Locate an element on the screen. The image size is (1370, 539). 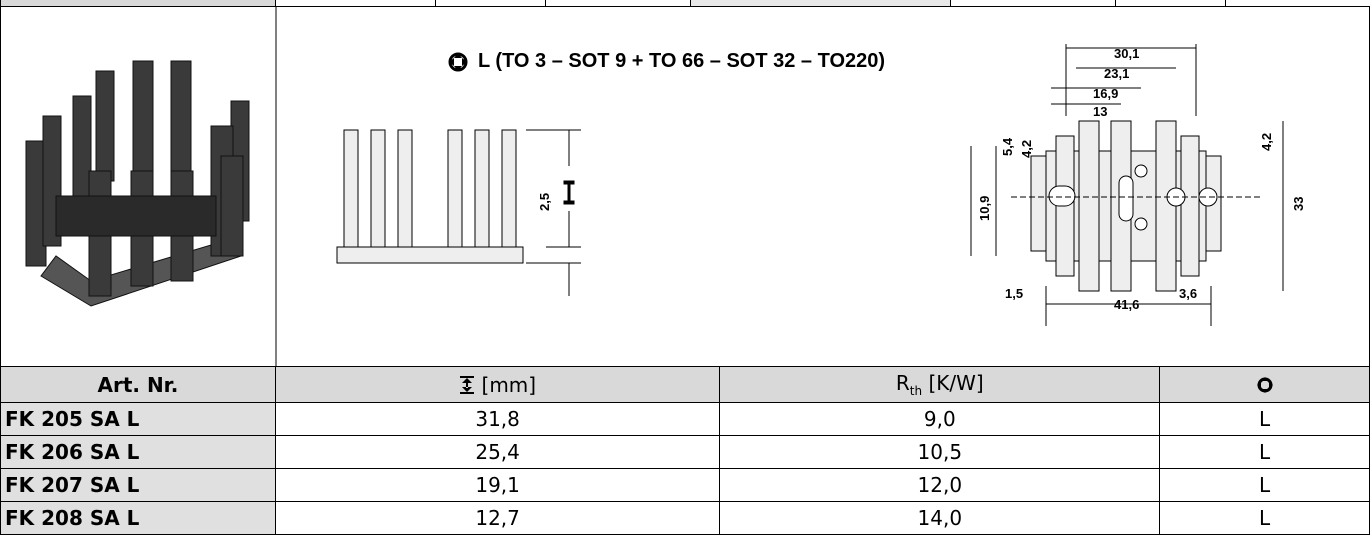
cell: FK 205 SA L is located at coordinates (138, 419).